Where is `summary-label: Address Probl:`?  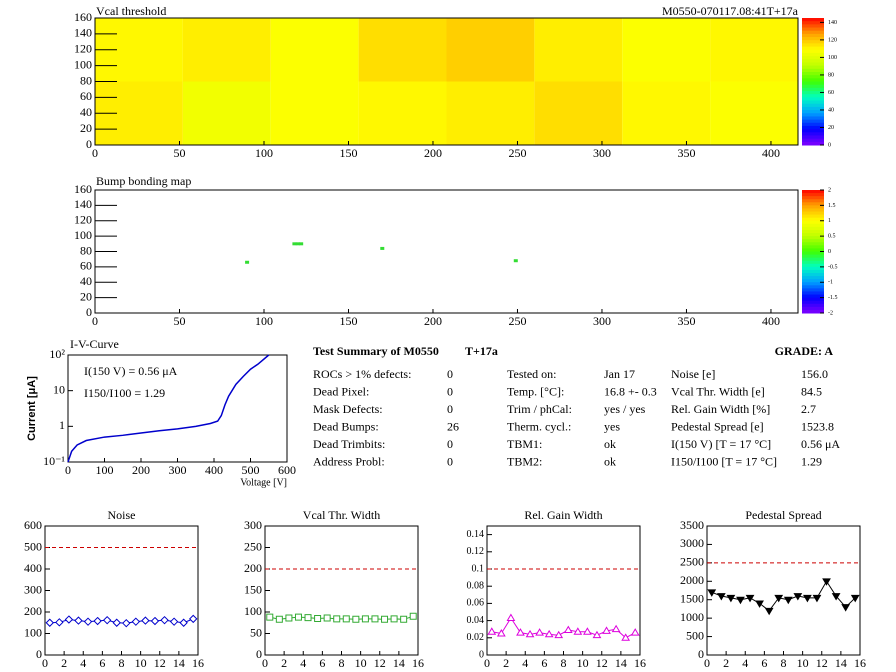 summary-label: Address Probl: is located at coordinates (349, 461).